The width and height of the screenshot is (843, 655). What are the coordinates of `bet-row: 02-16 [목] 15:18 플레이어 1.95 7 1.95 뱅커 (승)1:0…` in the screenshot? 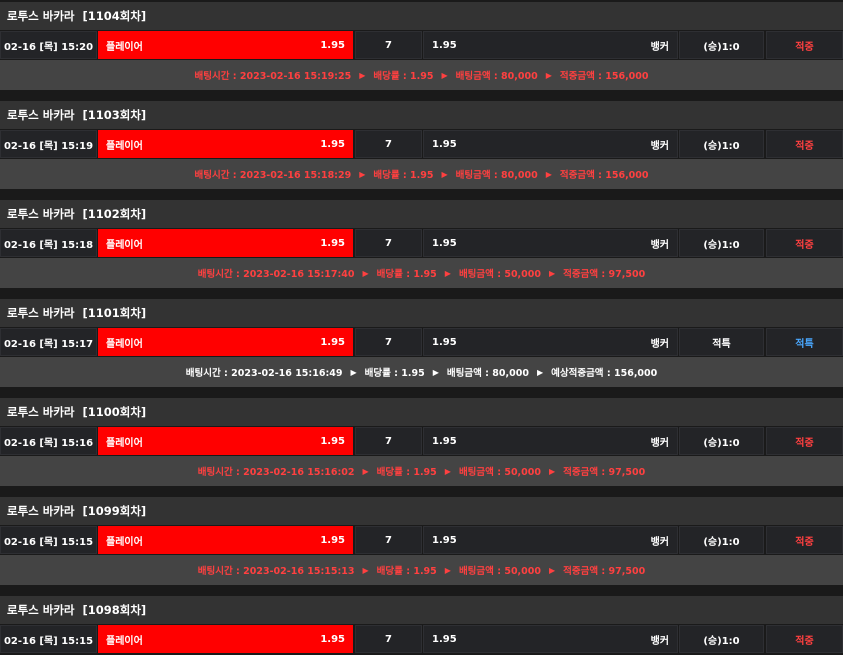 It's located at (421, 243).